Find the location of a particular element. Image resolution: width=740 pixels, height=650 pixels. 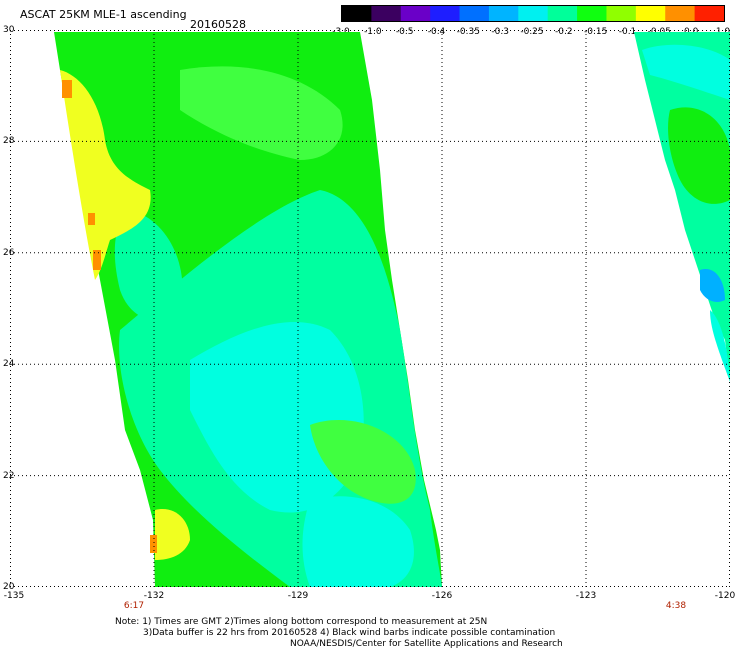

colorbar is located at coordinates (533, 13).